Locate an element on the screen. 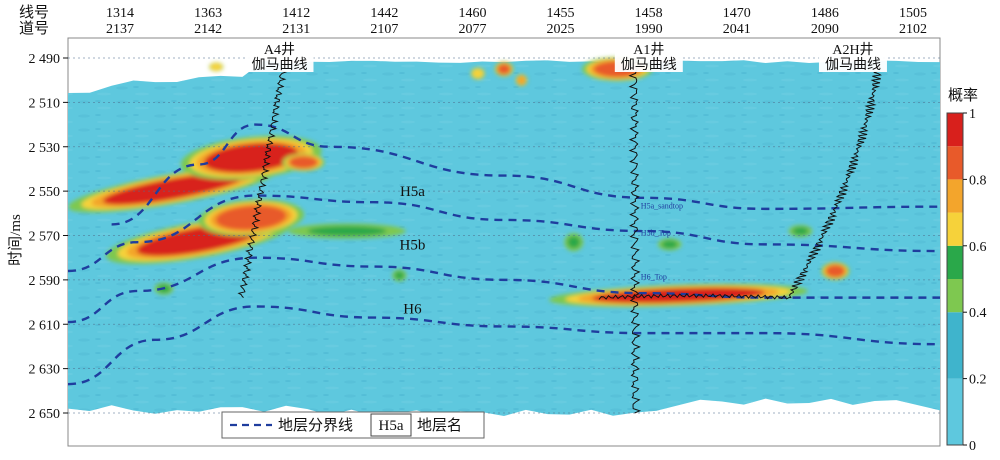  column-line-label: 1505 is located at coordinates (913, 13).